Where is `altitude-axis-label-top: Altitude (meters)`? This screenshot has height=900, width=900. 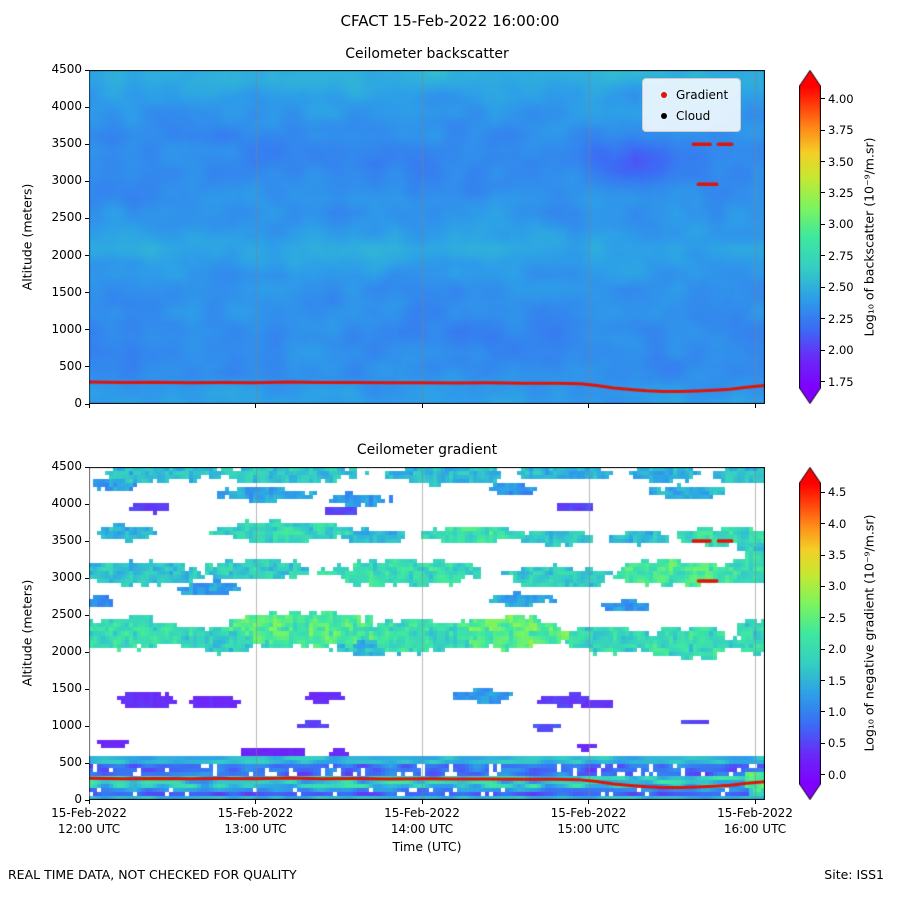
altitude-axis-label-top: Altitude (meters) is located at coordinates (27, 237).